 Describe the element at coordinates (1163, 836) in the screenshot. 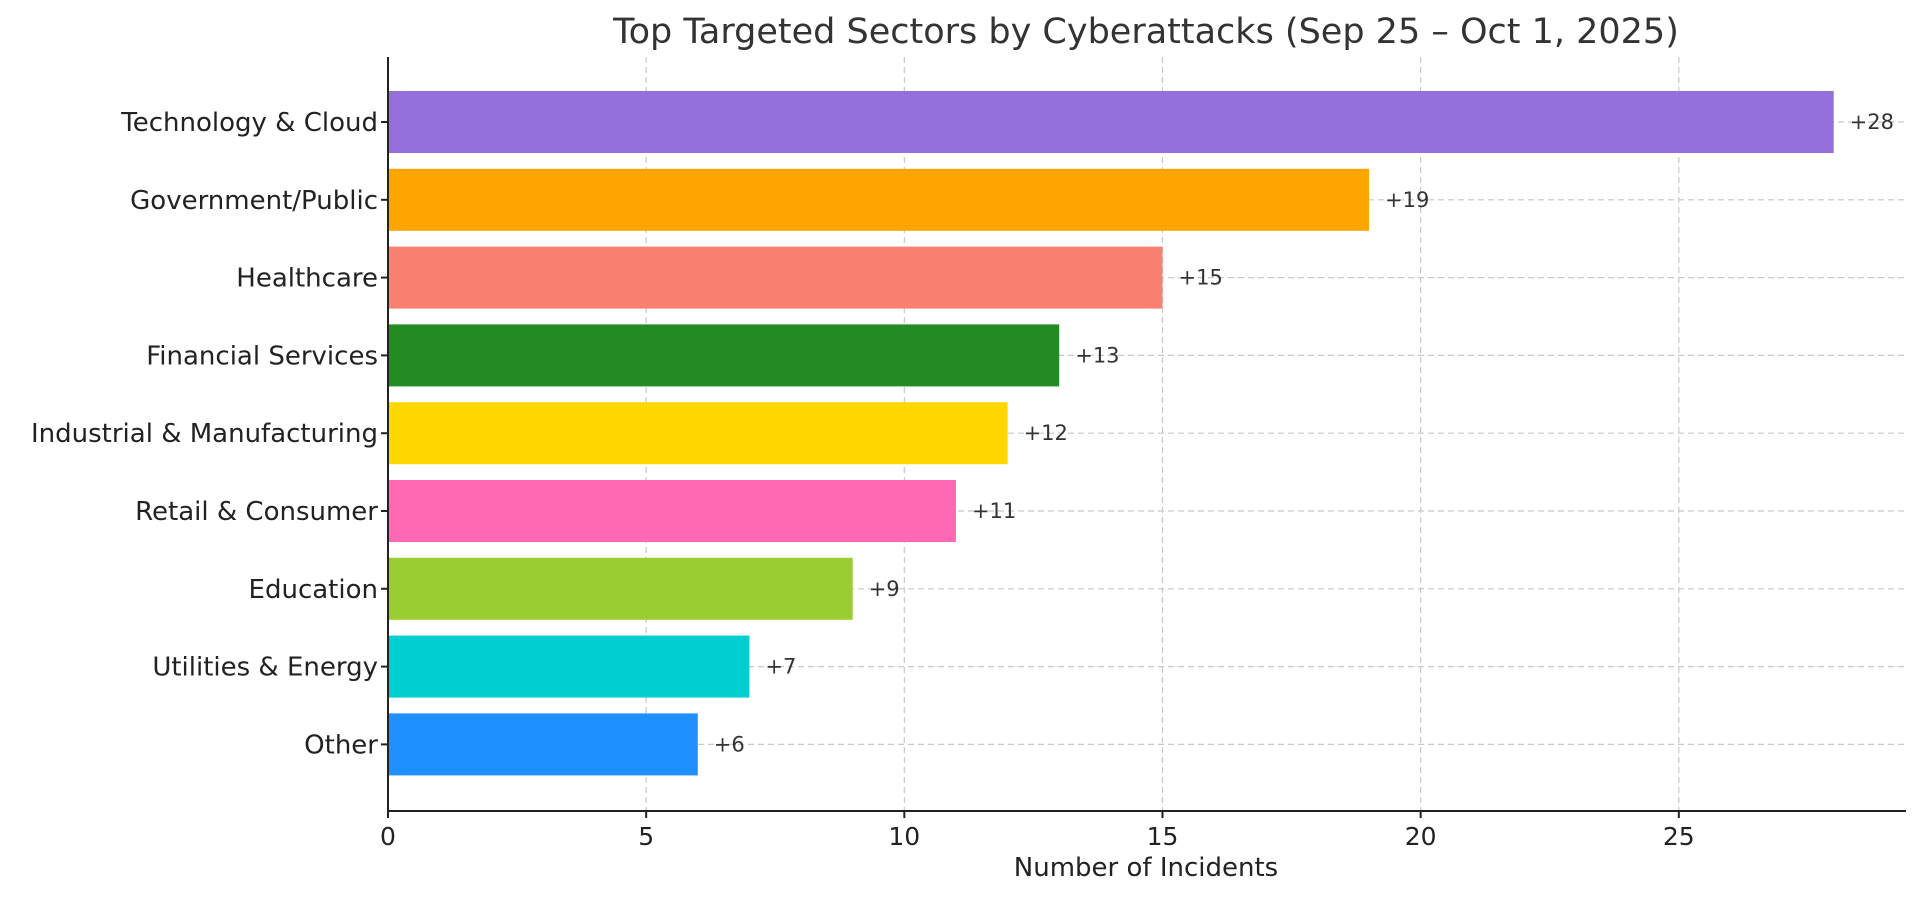

I see `x-tick-label: 15` at that location.